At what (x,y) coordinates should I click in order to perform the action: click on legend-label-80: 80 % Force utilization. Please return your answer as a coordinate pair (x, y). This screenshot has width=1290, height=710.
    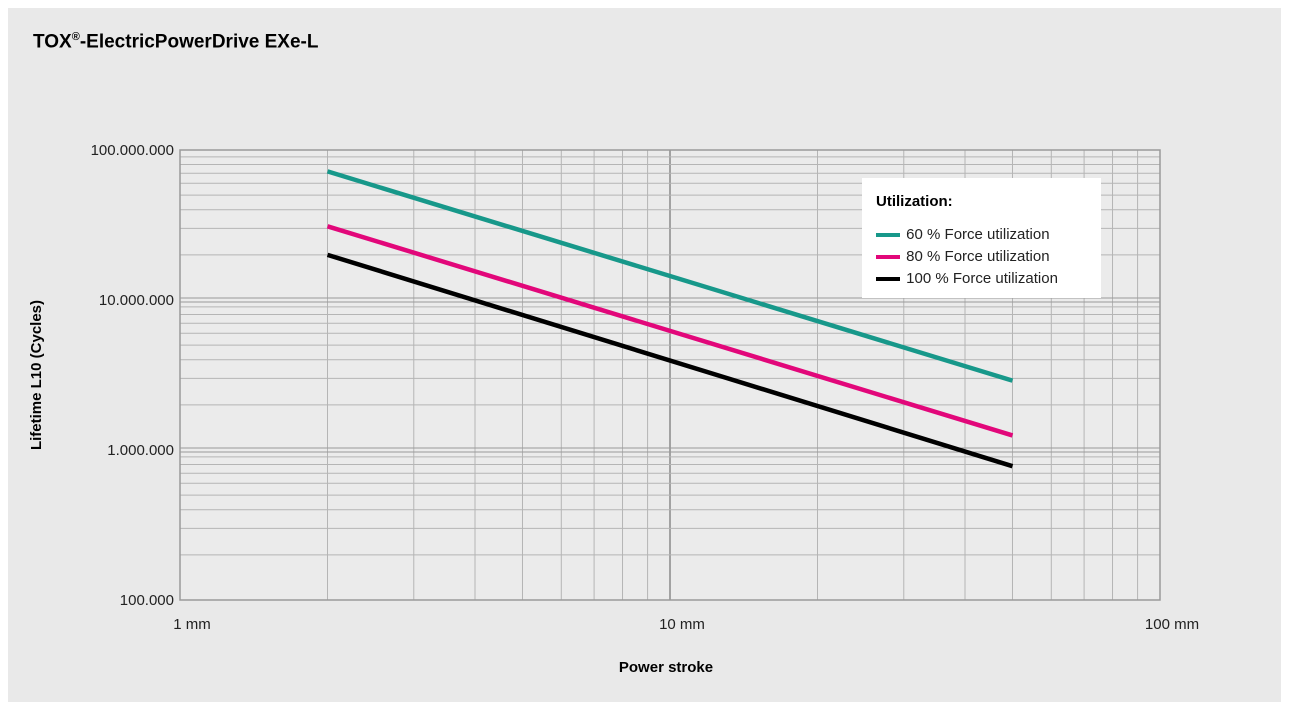
    Looking at the image, I should click on (978, 256).